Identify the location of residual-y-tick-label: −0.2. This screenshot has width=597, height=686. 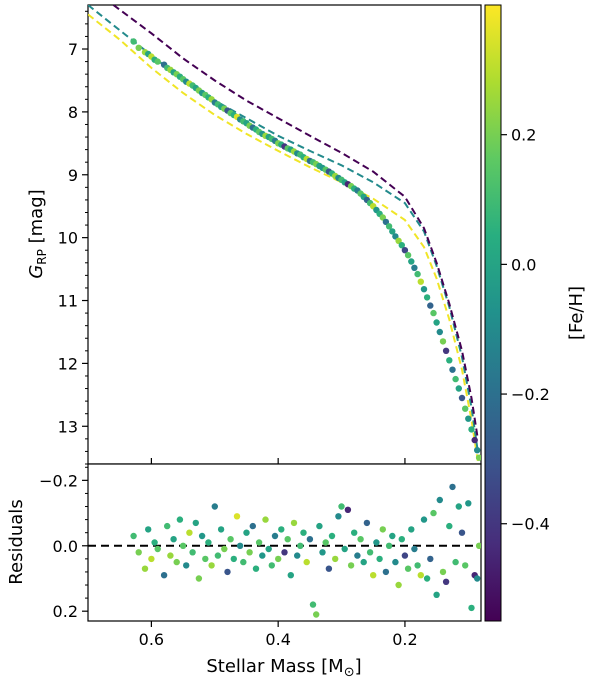
(58, 480).